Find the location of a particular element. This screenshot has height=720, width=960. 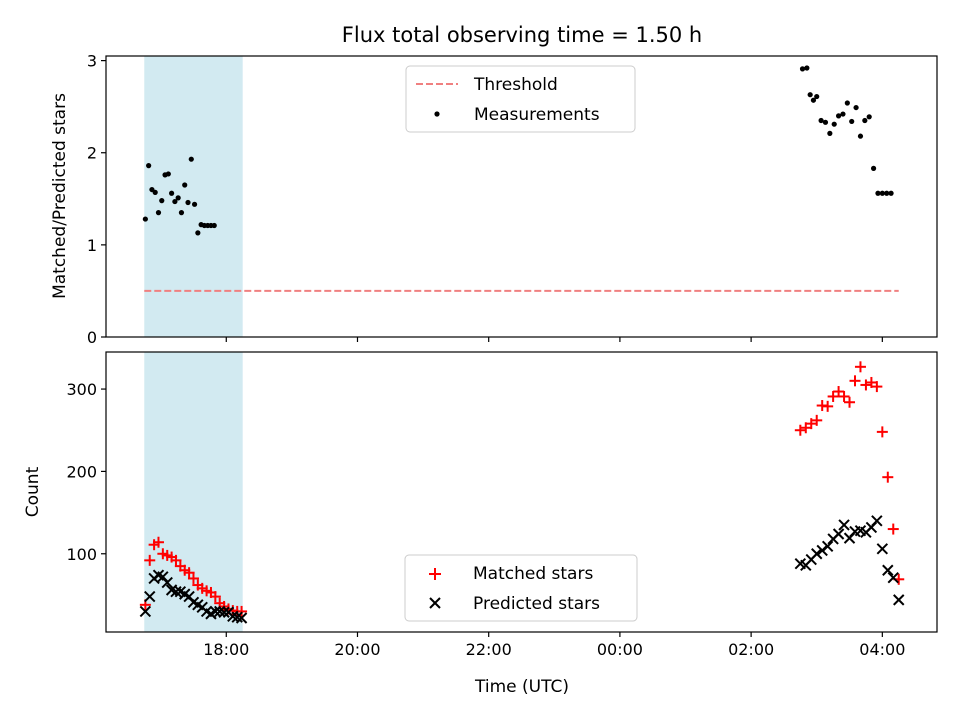

ratio-panel-y-ticks: 0 1 2 3 is located at coordinates (96, 199).